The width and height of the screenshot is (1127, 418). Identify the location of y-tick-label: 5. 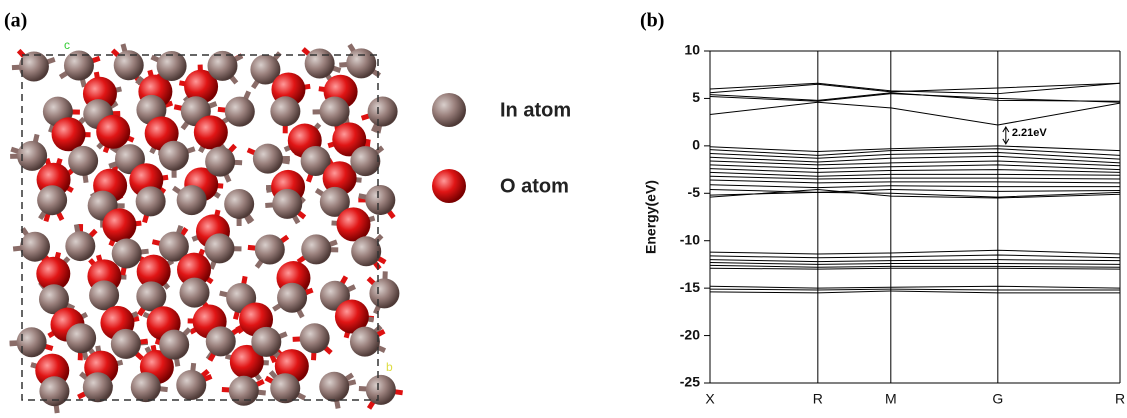
(696, 97).